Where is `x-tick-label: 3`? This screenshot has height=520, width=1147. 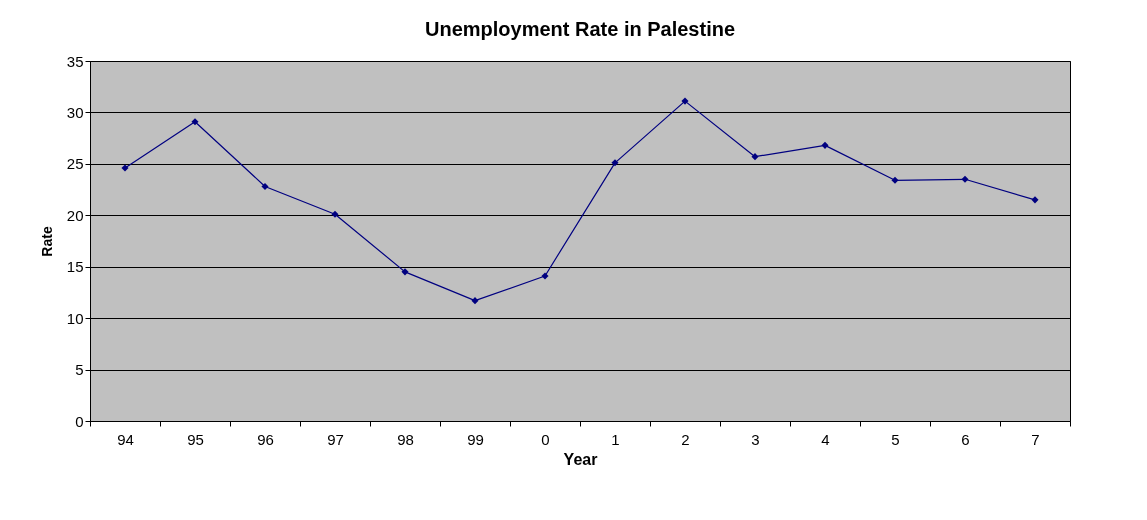 x-tick-label: 3 is located at coordinates (755, 439).